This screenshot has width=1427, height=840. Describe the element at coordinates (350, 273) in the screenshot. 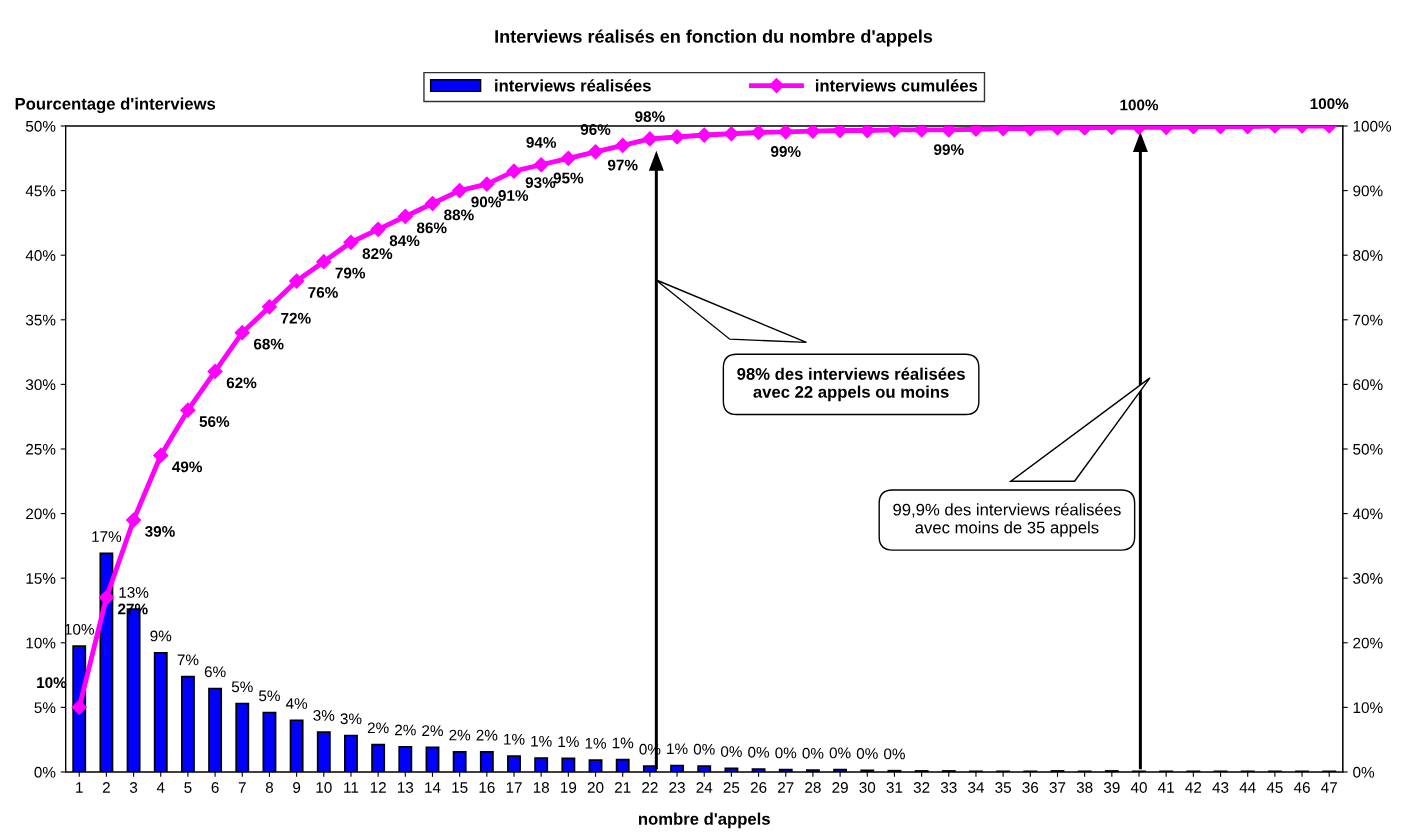

I see `data-label: 79%` at that location.